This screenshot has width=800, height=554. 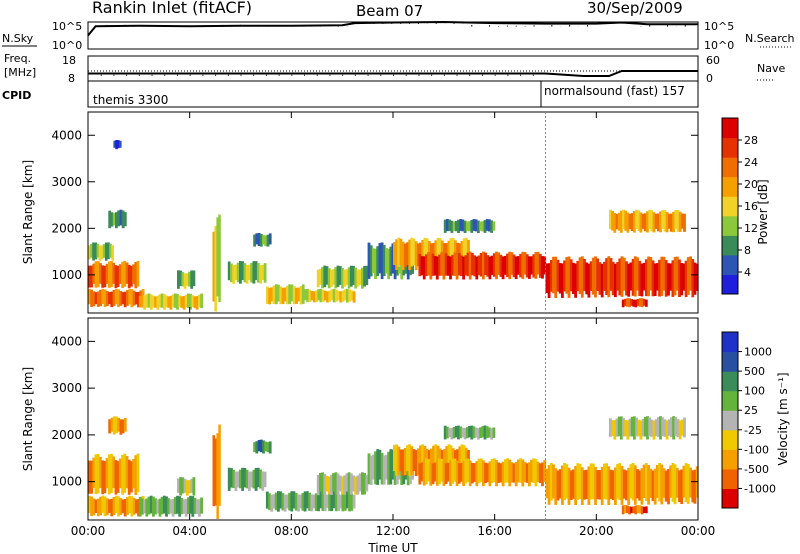 I want to click on power-colorbar-swatch, so click(x=730, y=225).